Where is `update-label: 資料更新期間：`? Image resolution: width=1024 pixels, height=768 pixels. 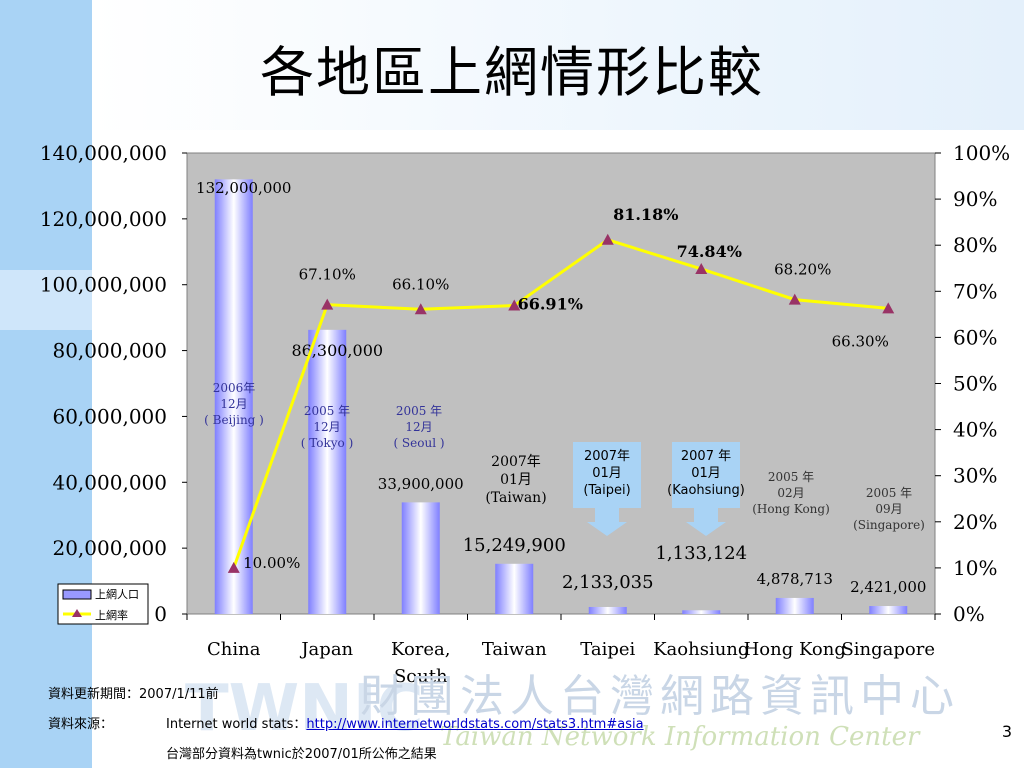 update-label: 資料更新期間： is located at coordinates (94, 694).